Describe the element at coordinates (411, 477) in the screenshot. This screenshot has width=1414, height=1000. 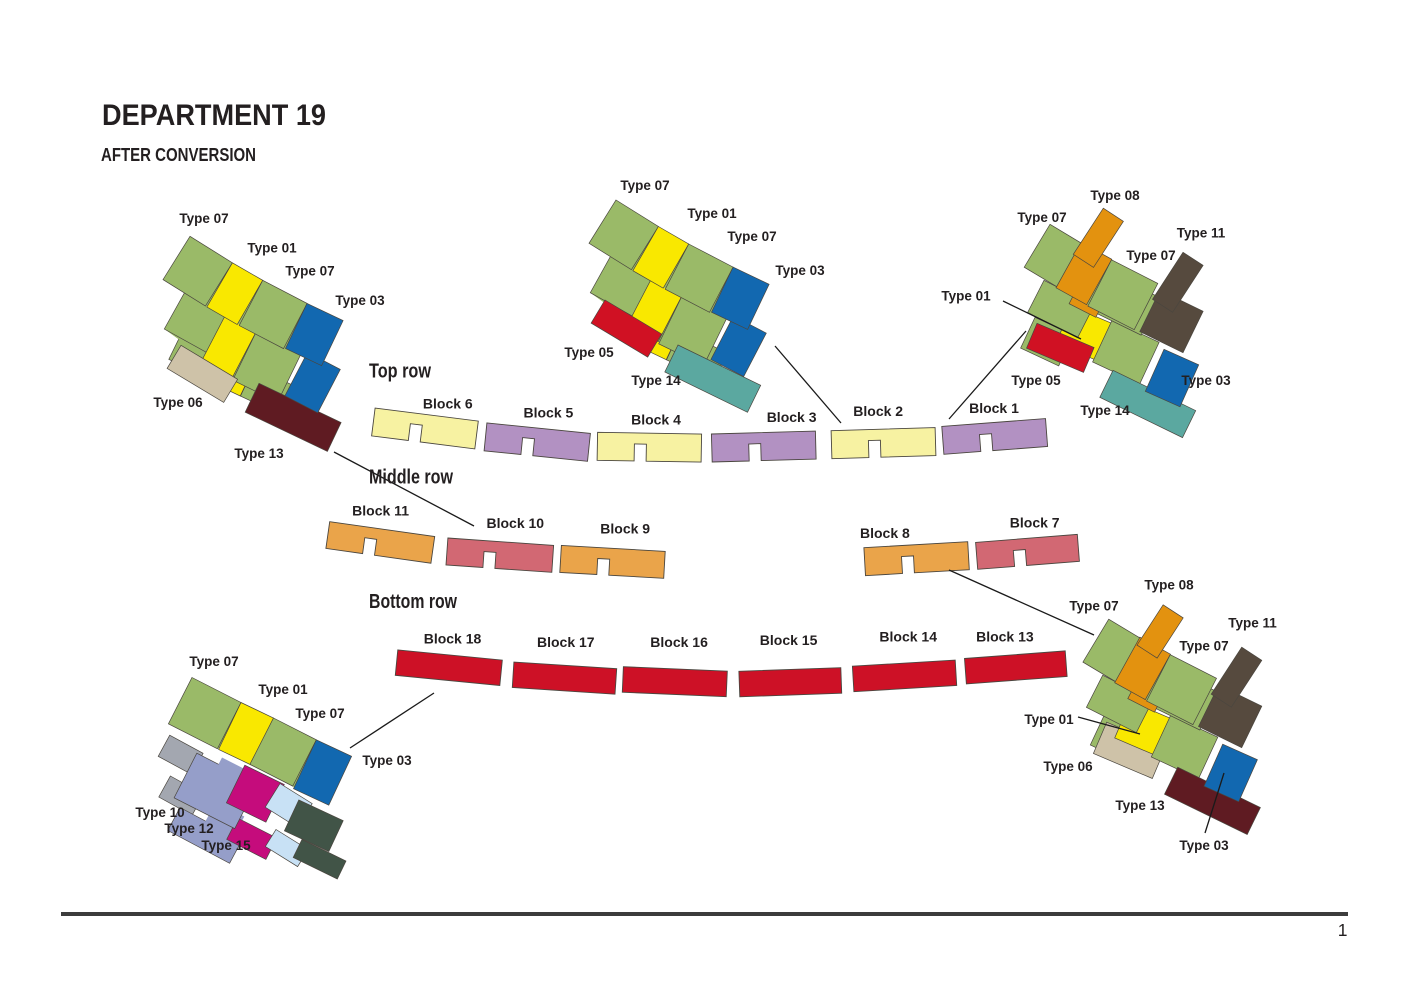
I see `svg-text: Middle row` at that location.